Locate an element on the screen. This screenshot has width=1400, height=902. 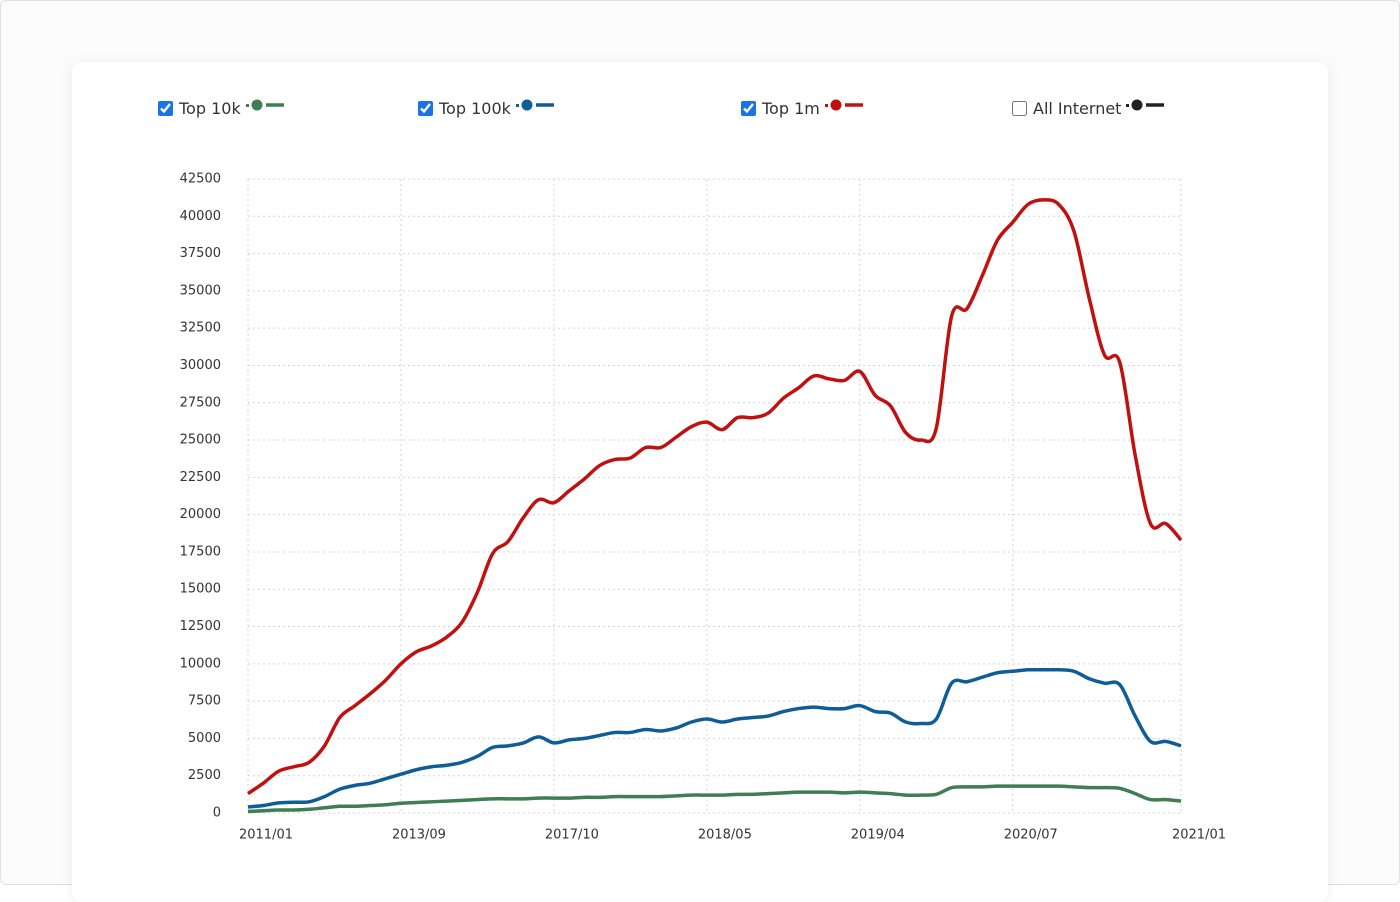
x-tick-label: 2018/05 is located at coordinates (725, 835).